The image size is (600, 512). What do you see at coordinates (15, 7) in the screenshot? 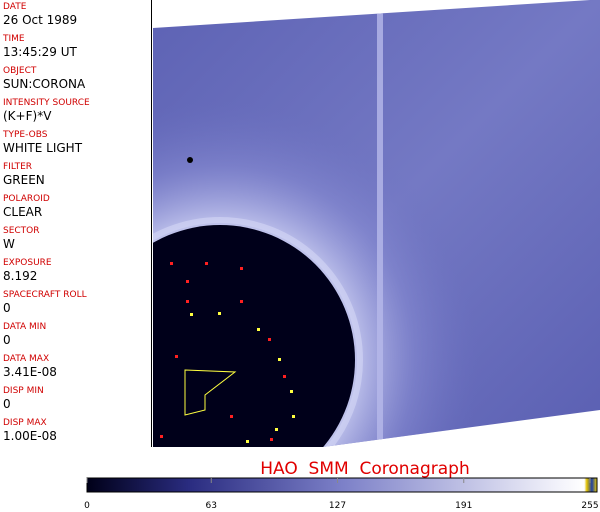
I see `field-label: DATE` at bounding box center [15, 7].